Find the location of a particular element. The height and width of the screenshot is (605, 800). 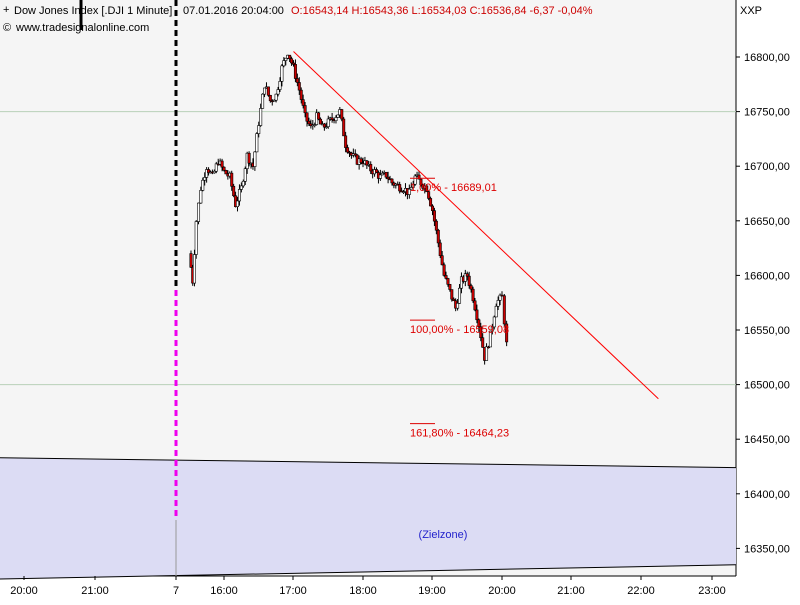

time-tick-label: 20:00 is located at coordinates (24, 591).